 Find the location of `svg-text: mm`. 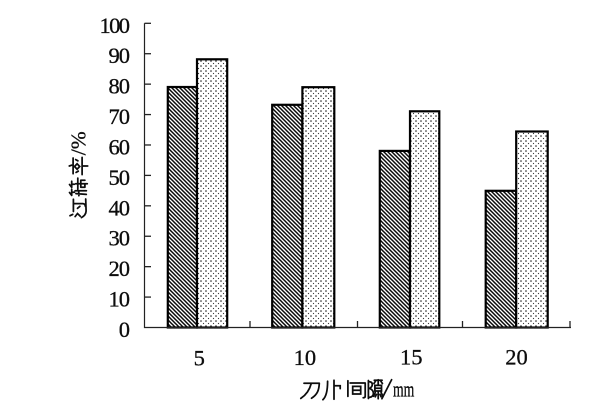

svg-text: mm is located at coordinates (403, 388).